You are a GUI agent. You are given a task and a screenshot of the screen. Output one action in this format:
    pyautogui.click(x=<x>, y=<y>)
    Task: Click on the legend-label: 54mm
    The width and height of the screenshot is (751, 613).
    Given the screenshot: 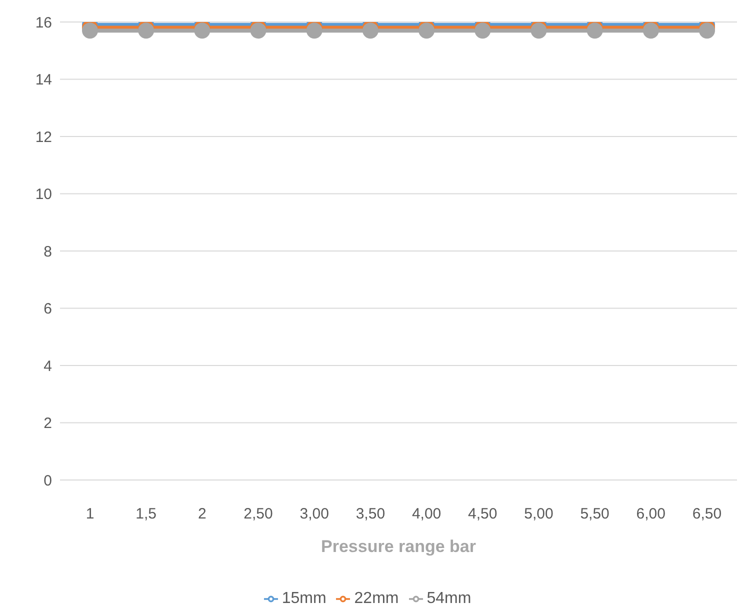 What is the action you would take?
    pyautogui.click(x=449, y=598)
    